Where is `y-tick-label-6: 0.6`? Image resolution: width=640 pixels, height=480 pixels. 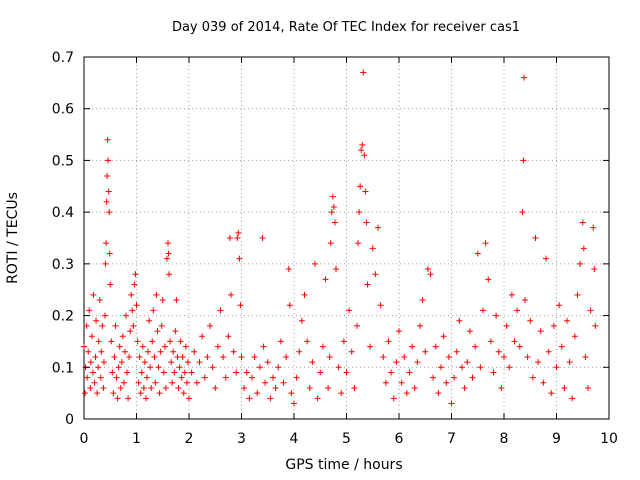
y-tick-label-6: 0.6 is located at coordinates (63, 110).